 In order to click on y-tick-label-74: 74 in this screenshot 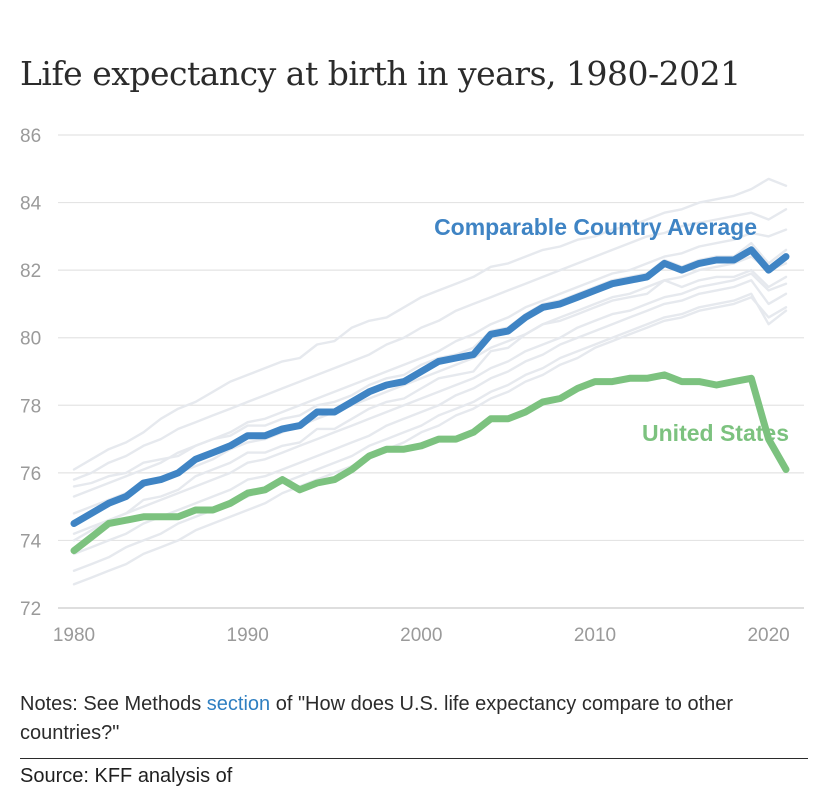, I will do `click(31, 541)`.